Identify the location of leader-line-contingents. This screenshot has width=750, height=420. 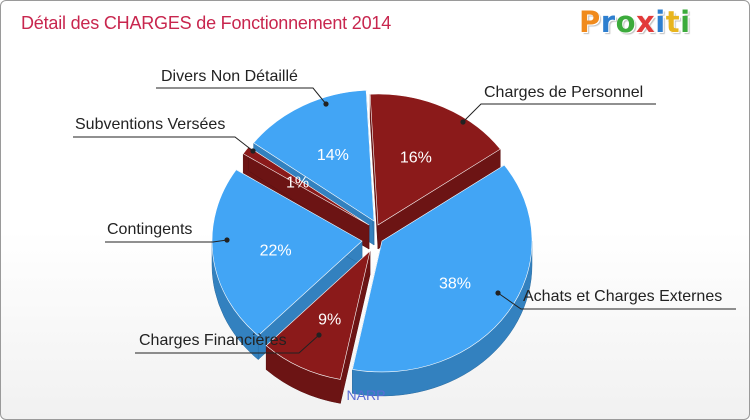
(166, 241).